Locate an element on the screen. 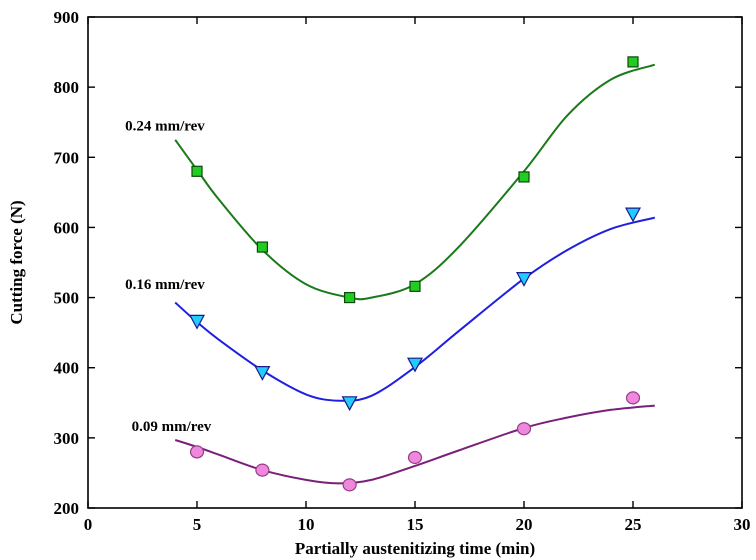 The height and width of the screenshot is (560, 756). x-tick-label: 20 is located at coordinates (524, 524).